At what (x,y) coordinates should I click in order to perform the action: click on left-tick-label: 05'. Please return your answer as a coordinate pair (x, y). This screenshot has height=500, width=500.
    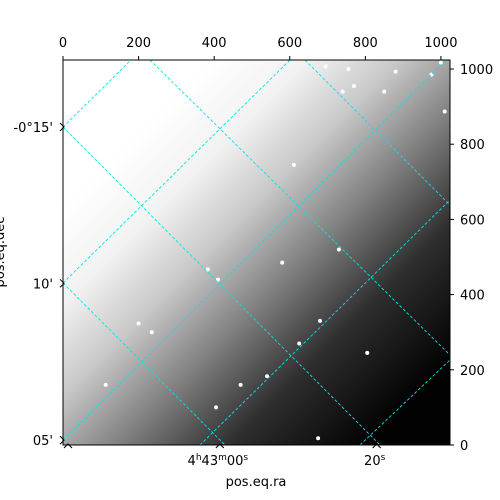
    Looking at the image, I should click on (43, 441).